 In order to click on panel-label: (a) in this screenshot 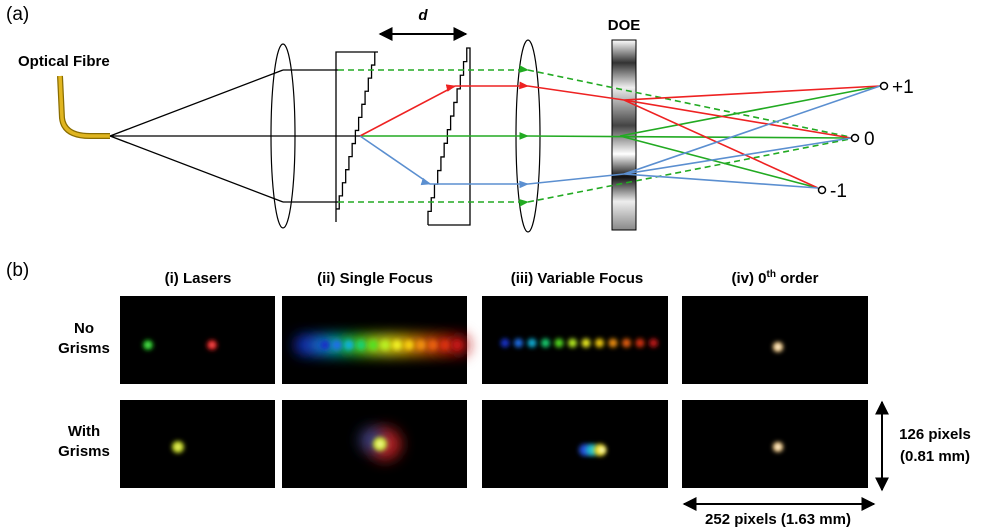, I will do `click(17, 14)`.